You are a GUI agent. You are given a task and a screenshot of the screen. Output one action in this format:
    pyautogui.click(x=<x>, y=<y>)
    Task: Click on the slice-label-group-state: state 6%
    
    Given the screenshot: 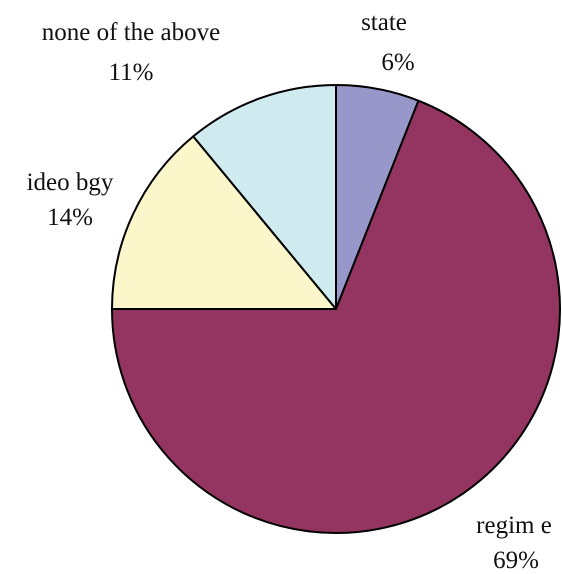 What is the action you would take?
    pyautogui.click(x=388, y=42)
    